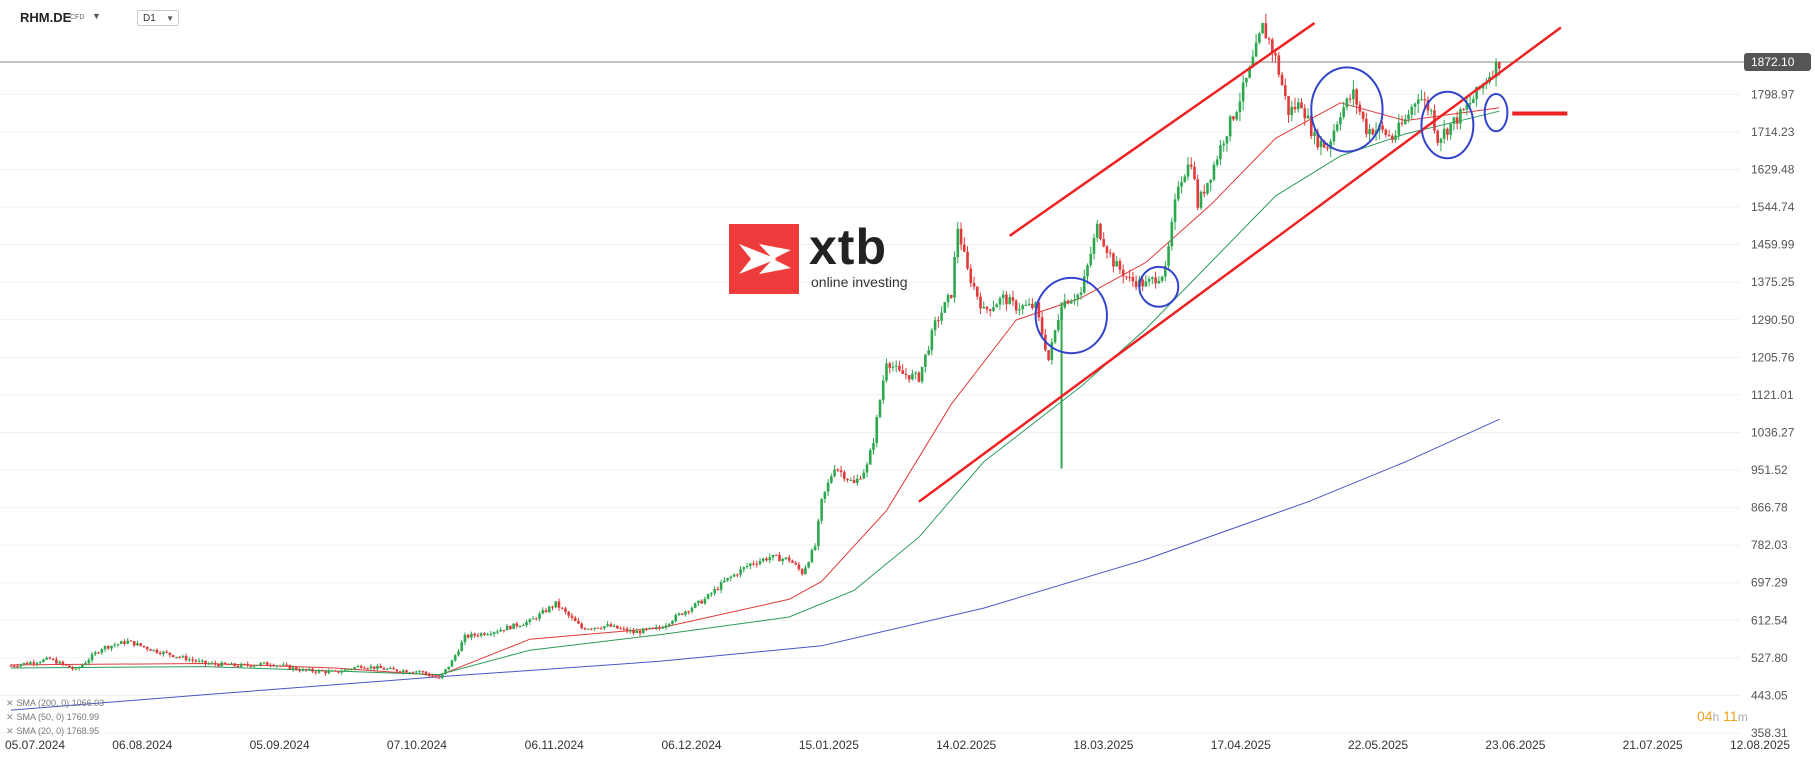 The width and height of the screenshot is (1815, 759). What do you see at coordinates (1241, 745) in the screenshot?
I see `x-tick-label: 17.04.2025` at bounding box center [1241, 745].